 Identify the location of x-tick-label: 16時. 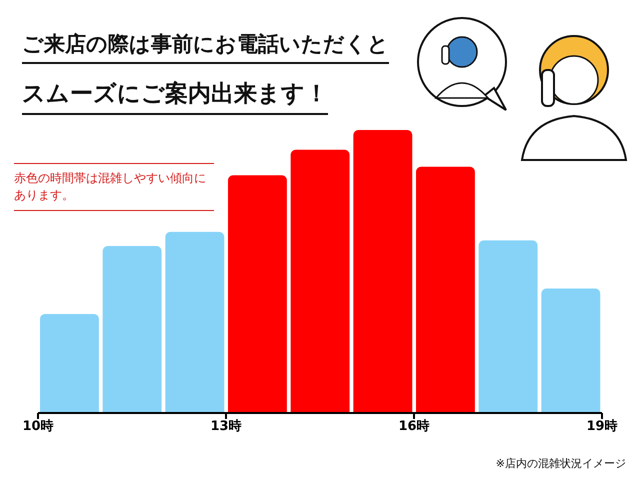
(414, 426).